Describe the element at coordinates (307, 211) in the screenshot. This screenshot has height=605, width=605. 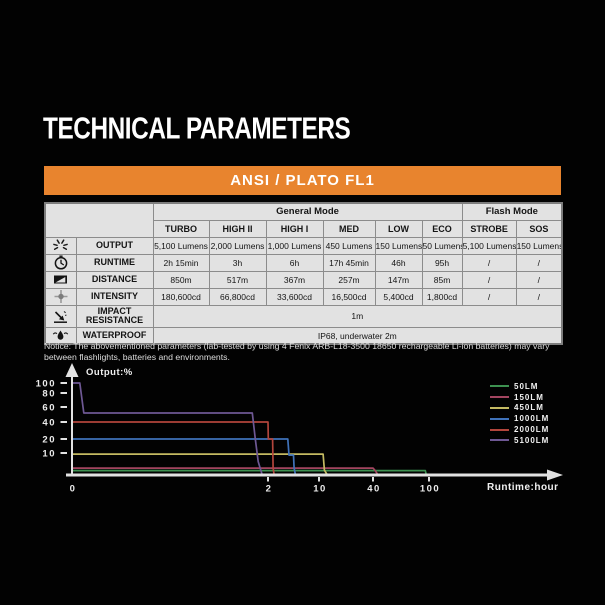
I see `group-header-general-mode: General Mode` at that location.